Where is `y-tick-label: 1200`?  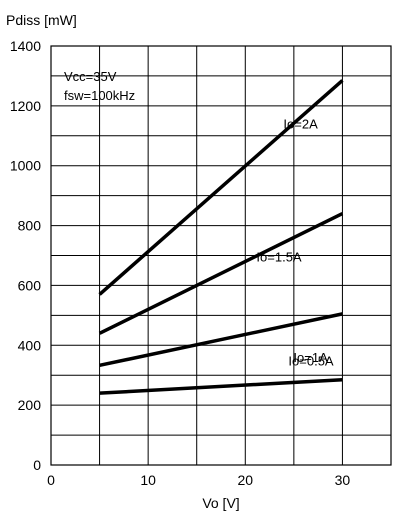 y-tick-label: 1200 is located at coordinates (25, 106).